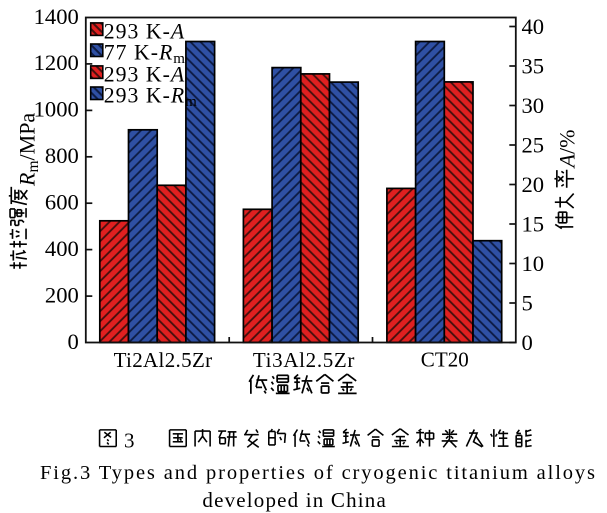 This screenshot has height=513, width=607. What do you see at coordinates (145, 54) in the screenshot?
I see `svg-text: 77 K-Rm` at bounding box center [145, 54].